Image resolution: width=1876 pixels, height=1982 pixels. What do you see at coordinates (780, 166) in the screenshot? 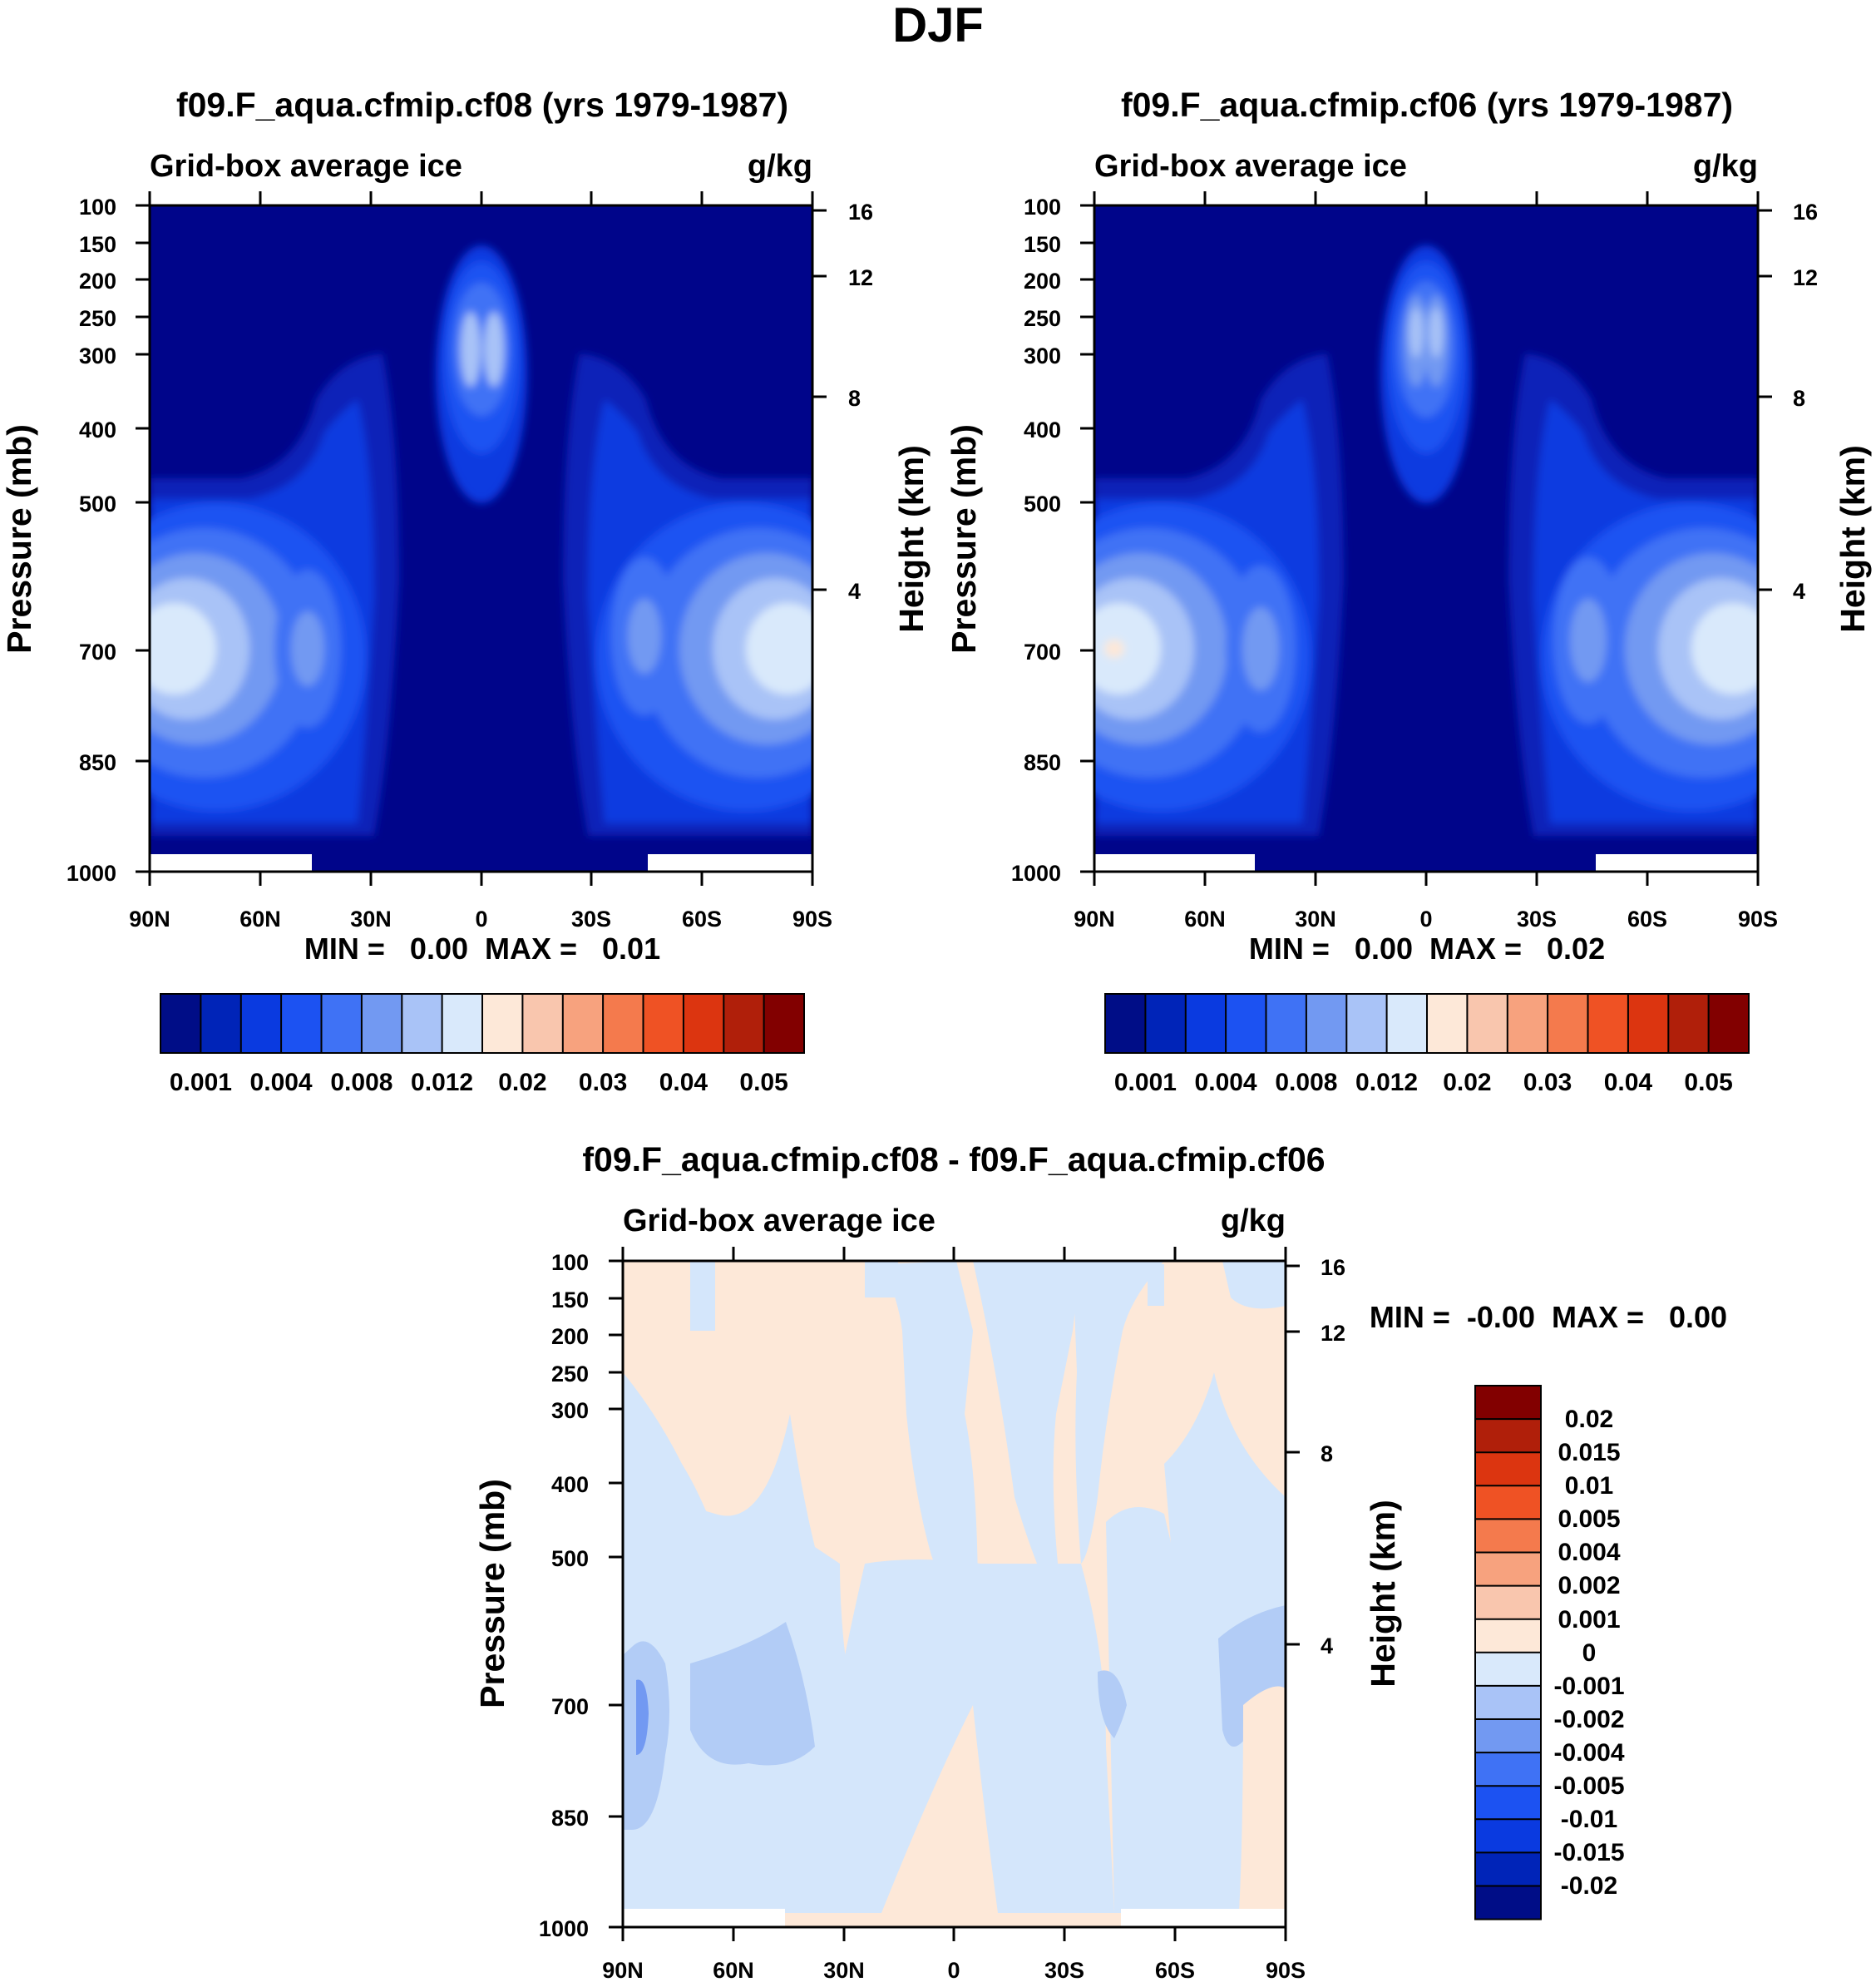
I see `units-subtitle: g/kg` at bounding box center [780, 166].